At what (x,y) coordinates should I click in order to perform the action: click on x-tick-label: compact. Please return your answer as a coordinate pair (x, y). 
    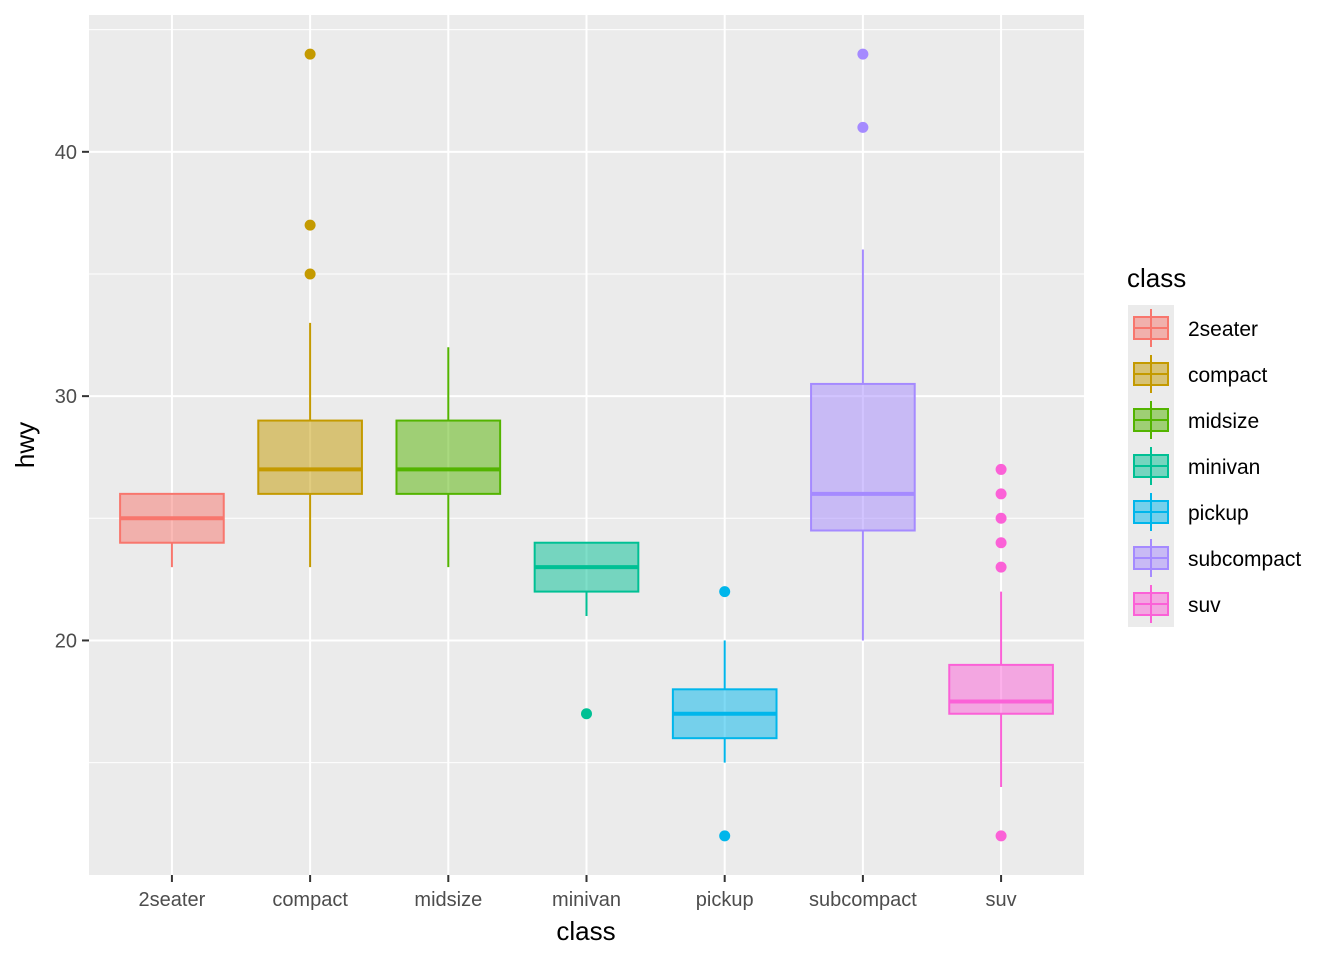
    Looking at the image, I should click on (310, 900).